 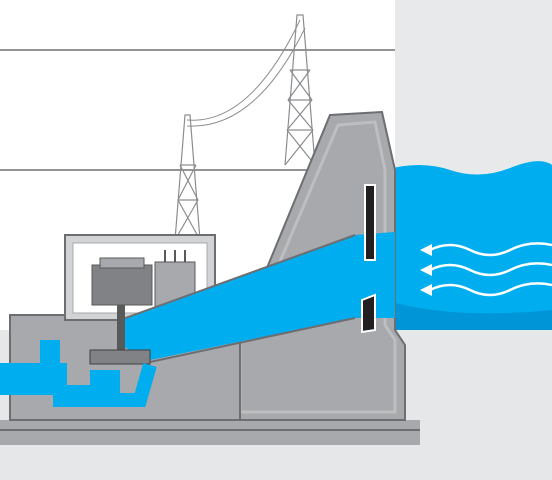 I want to click on arrow-heads, so click(x=426, y=270).